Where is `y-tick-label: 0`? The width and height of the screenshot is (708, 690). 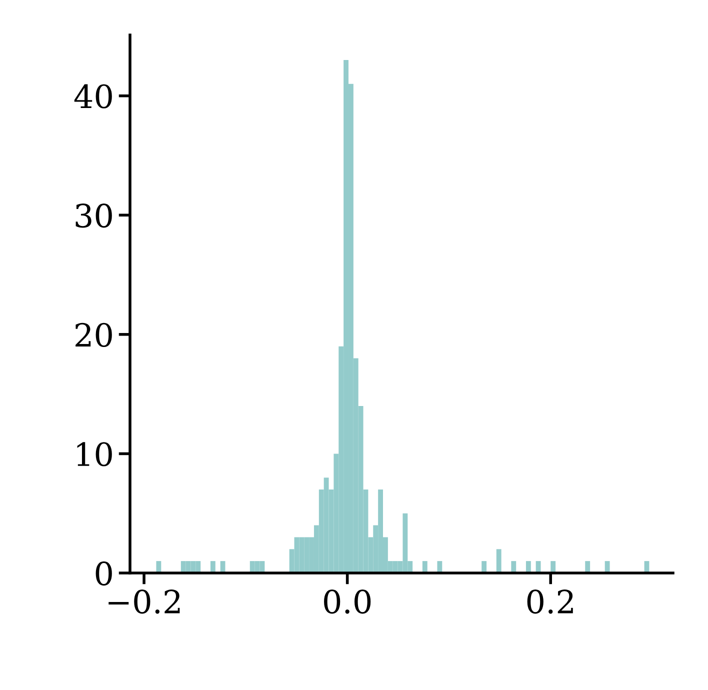 y-tick-label: 0 is located at coordinates (104, 573).